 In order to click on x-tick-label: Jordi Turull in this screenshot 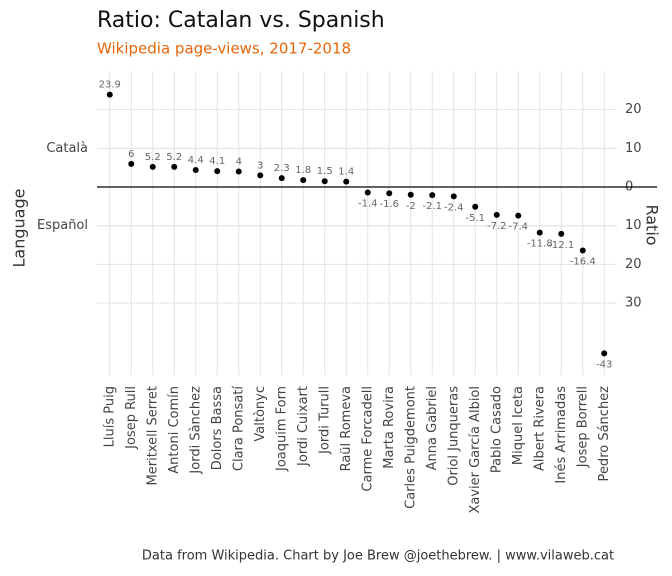, I will do `click(324, 420)`.